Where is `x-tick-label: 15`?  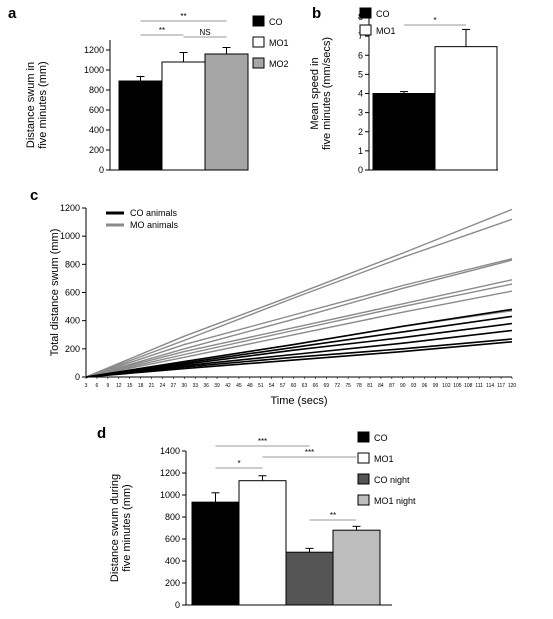 x-tick-label: 15 is located at coordinates (130, 386).